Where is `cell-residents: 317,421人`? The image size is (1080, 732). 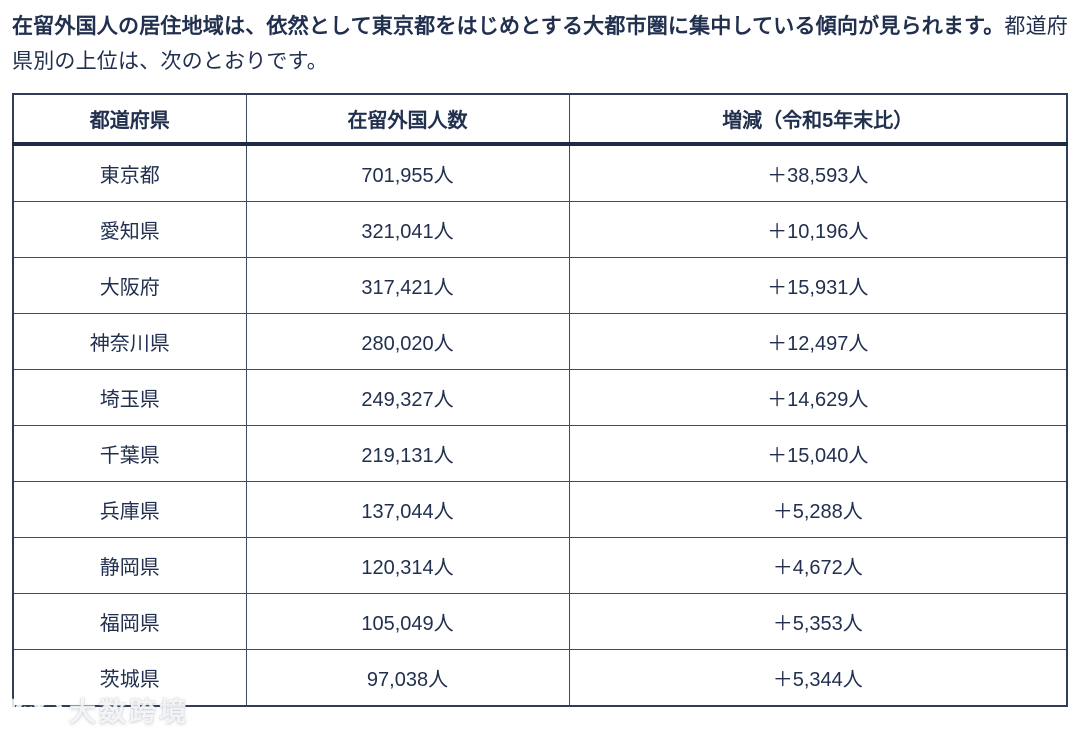
cell-residents: 317,421人 is located at coordinates (407, 285).